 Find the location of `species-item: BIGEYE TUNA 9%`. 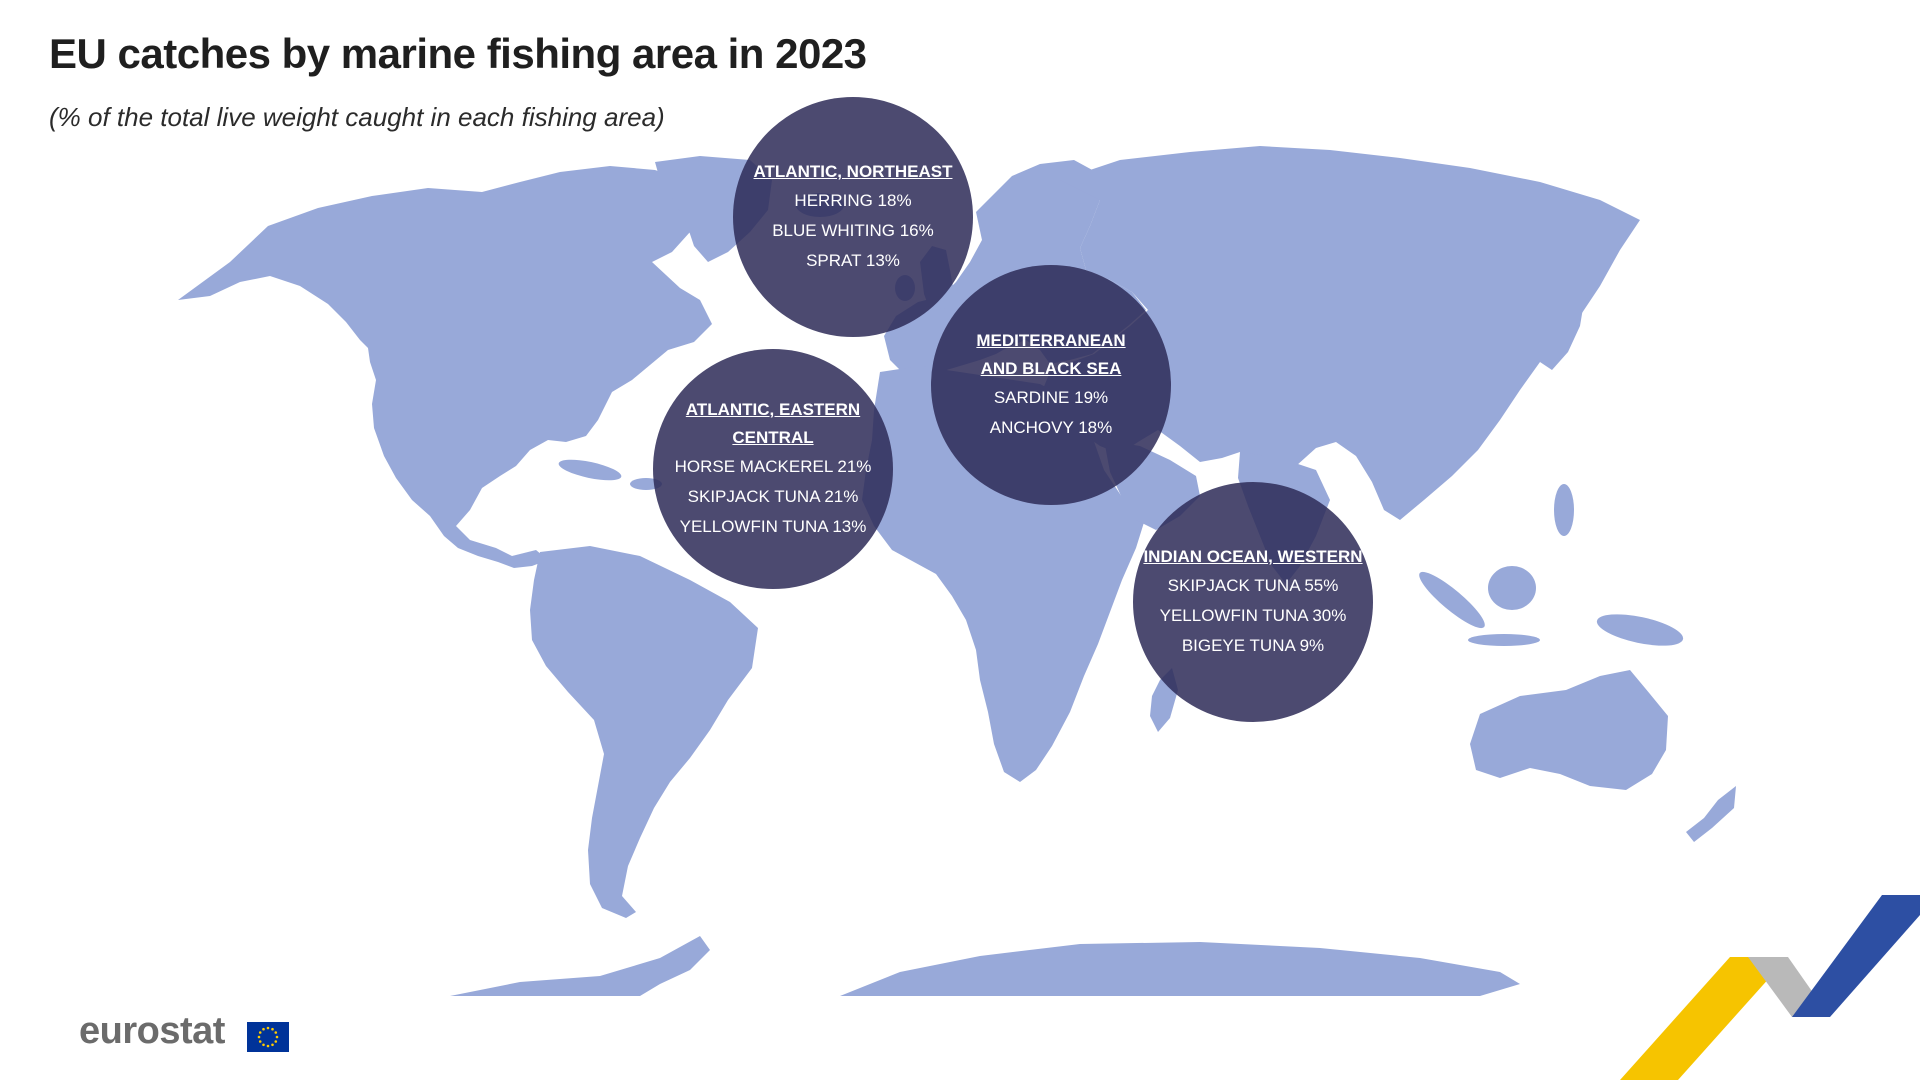

species-item: BIGEYE TUNA 9% is located at coordinates (1253, 645).